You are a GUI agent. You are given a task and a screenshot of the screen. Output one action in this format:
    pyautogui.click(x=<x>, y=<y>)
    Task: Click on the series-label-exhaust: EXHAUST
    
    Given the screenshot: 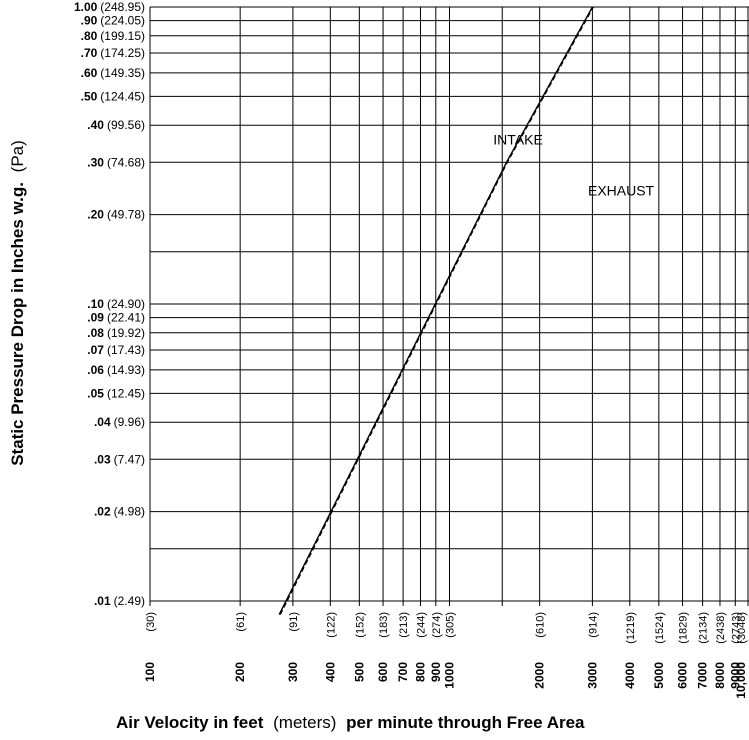 What is the action you would take?
    pyautogui.click(x=621, y=190)
    